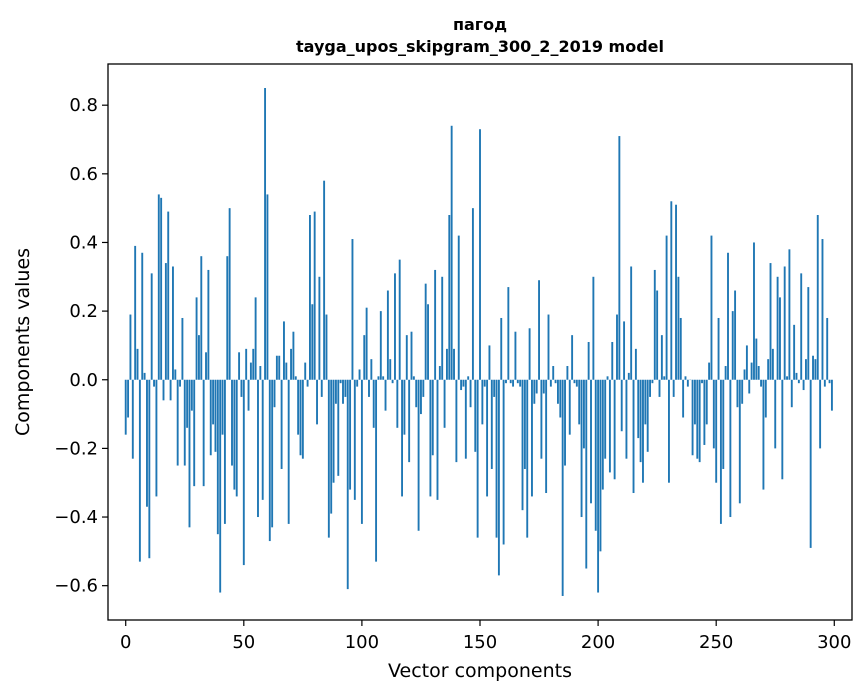 Image resolution: width=867 pixels, height=696 pixels. I want to click on x-tick-label: 50, so click(243, 642).